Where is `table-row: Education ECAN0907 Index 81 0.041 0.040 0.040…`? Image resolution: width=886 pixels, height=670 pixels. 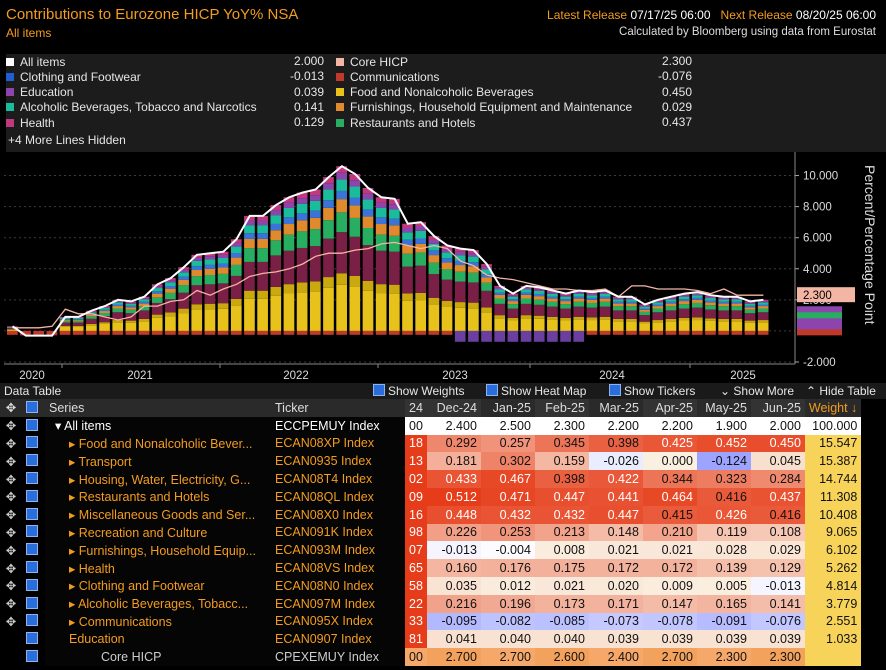 table-row: Education ECAN0907 Index 81 0.041 0.040 0.040… is located at coordinates (431, 639).